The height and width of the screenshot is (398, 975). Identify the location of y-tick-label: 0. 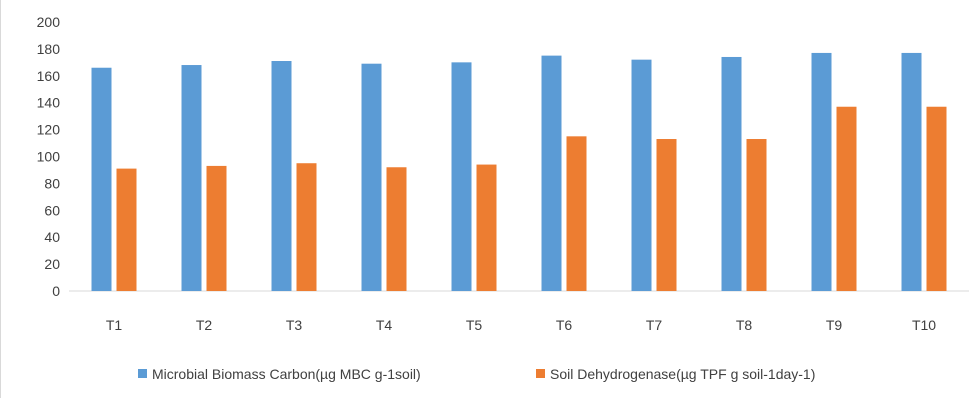
(56, 291).